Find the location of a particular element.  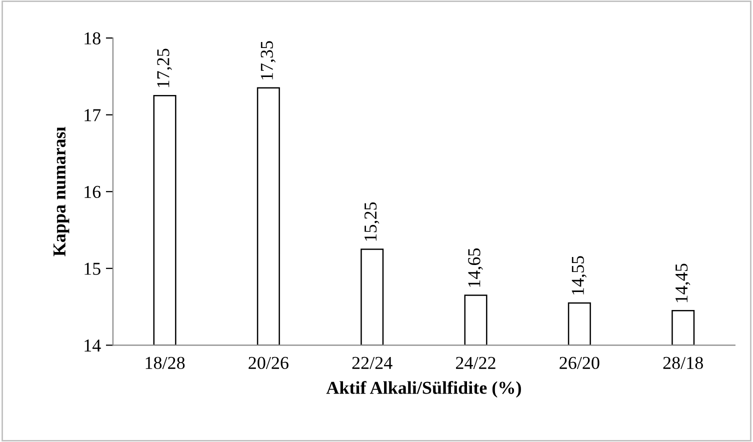

data-label: 15,25 is located at coordinates (372, 221).